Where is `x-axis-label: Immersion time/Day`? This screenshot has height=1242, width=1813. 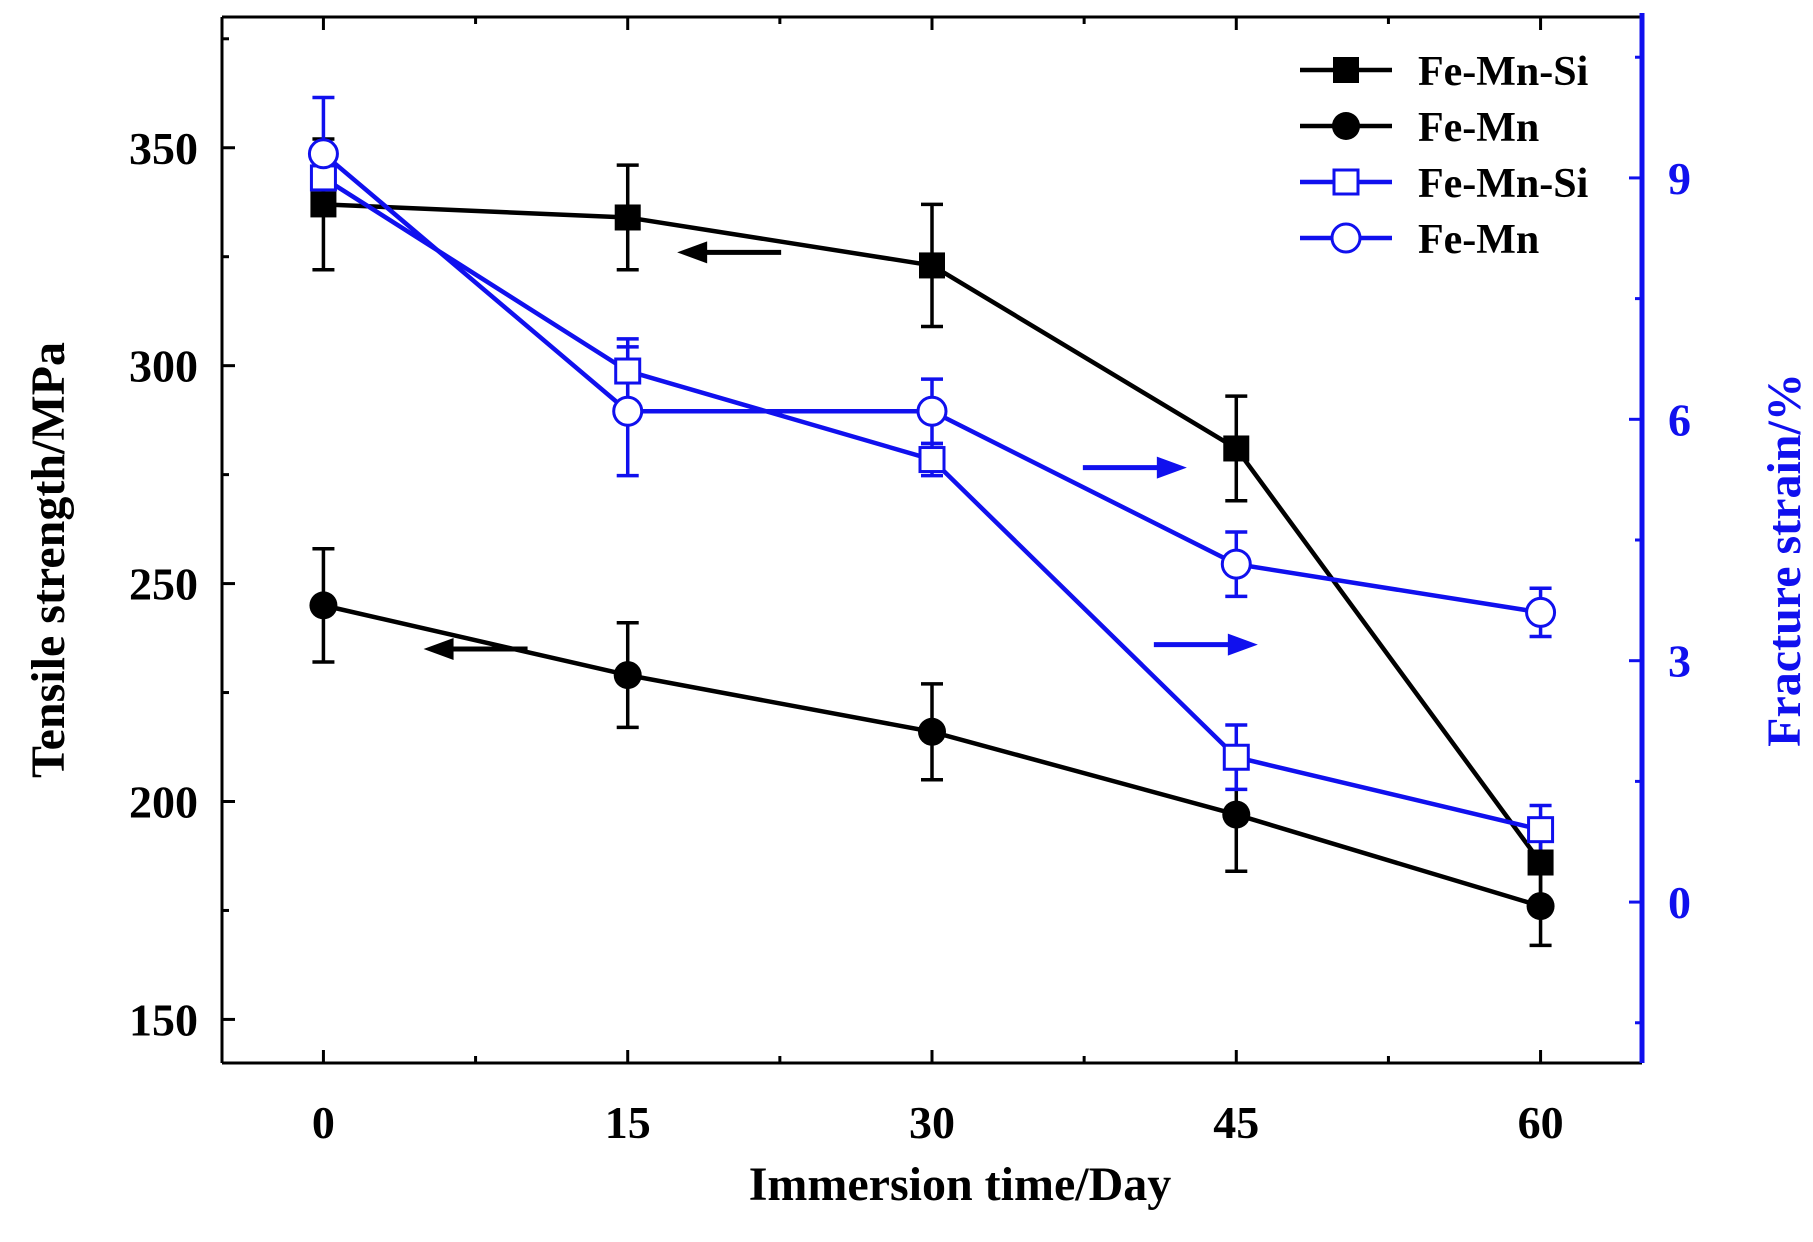 x-axis-label: Immersion time/Day is located at coordinates (960, 1184).